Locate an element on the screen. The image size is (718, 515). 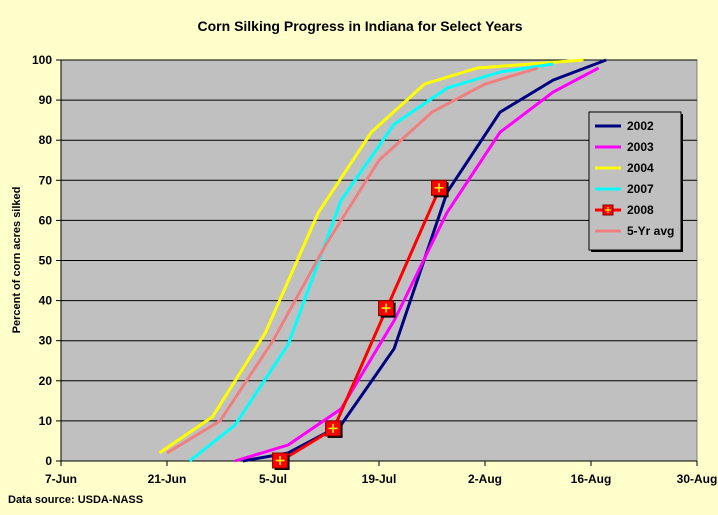
legend-box is located at coordinates (635, 181).